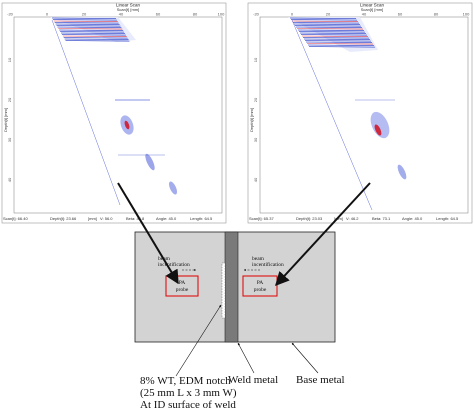 Image resolution: width=474 pixels, height=414 pixels. What do you see at coordinates (255, 59) in the screenshot?
I see `scan-right-tick-left: 10` at bounding box center [255, 59].